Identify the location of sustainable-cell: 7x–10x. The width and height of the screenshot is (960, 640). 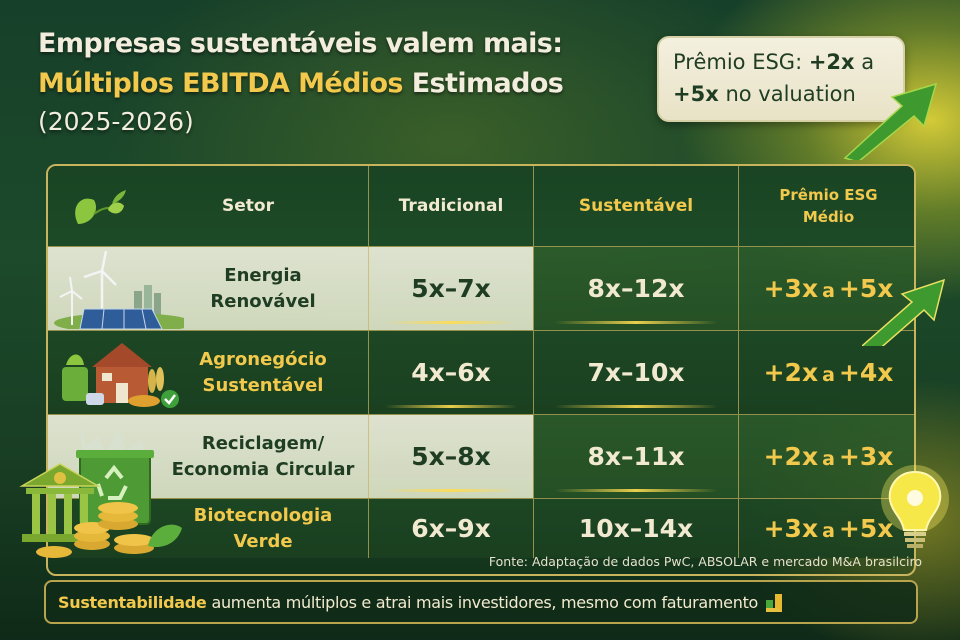
(635, 372).